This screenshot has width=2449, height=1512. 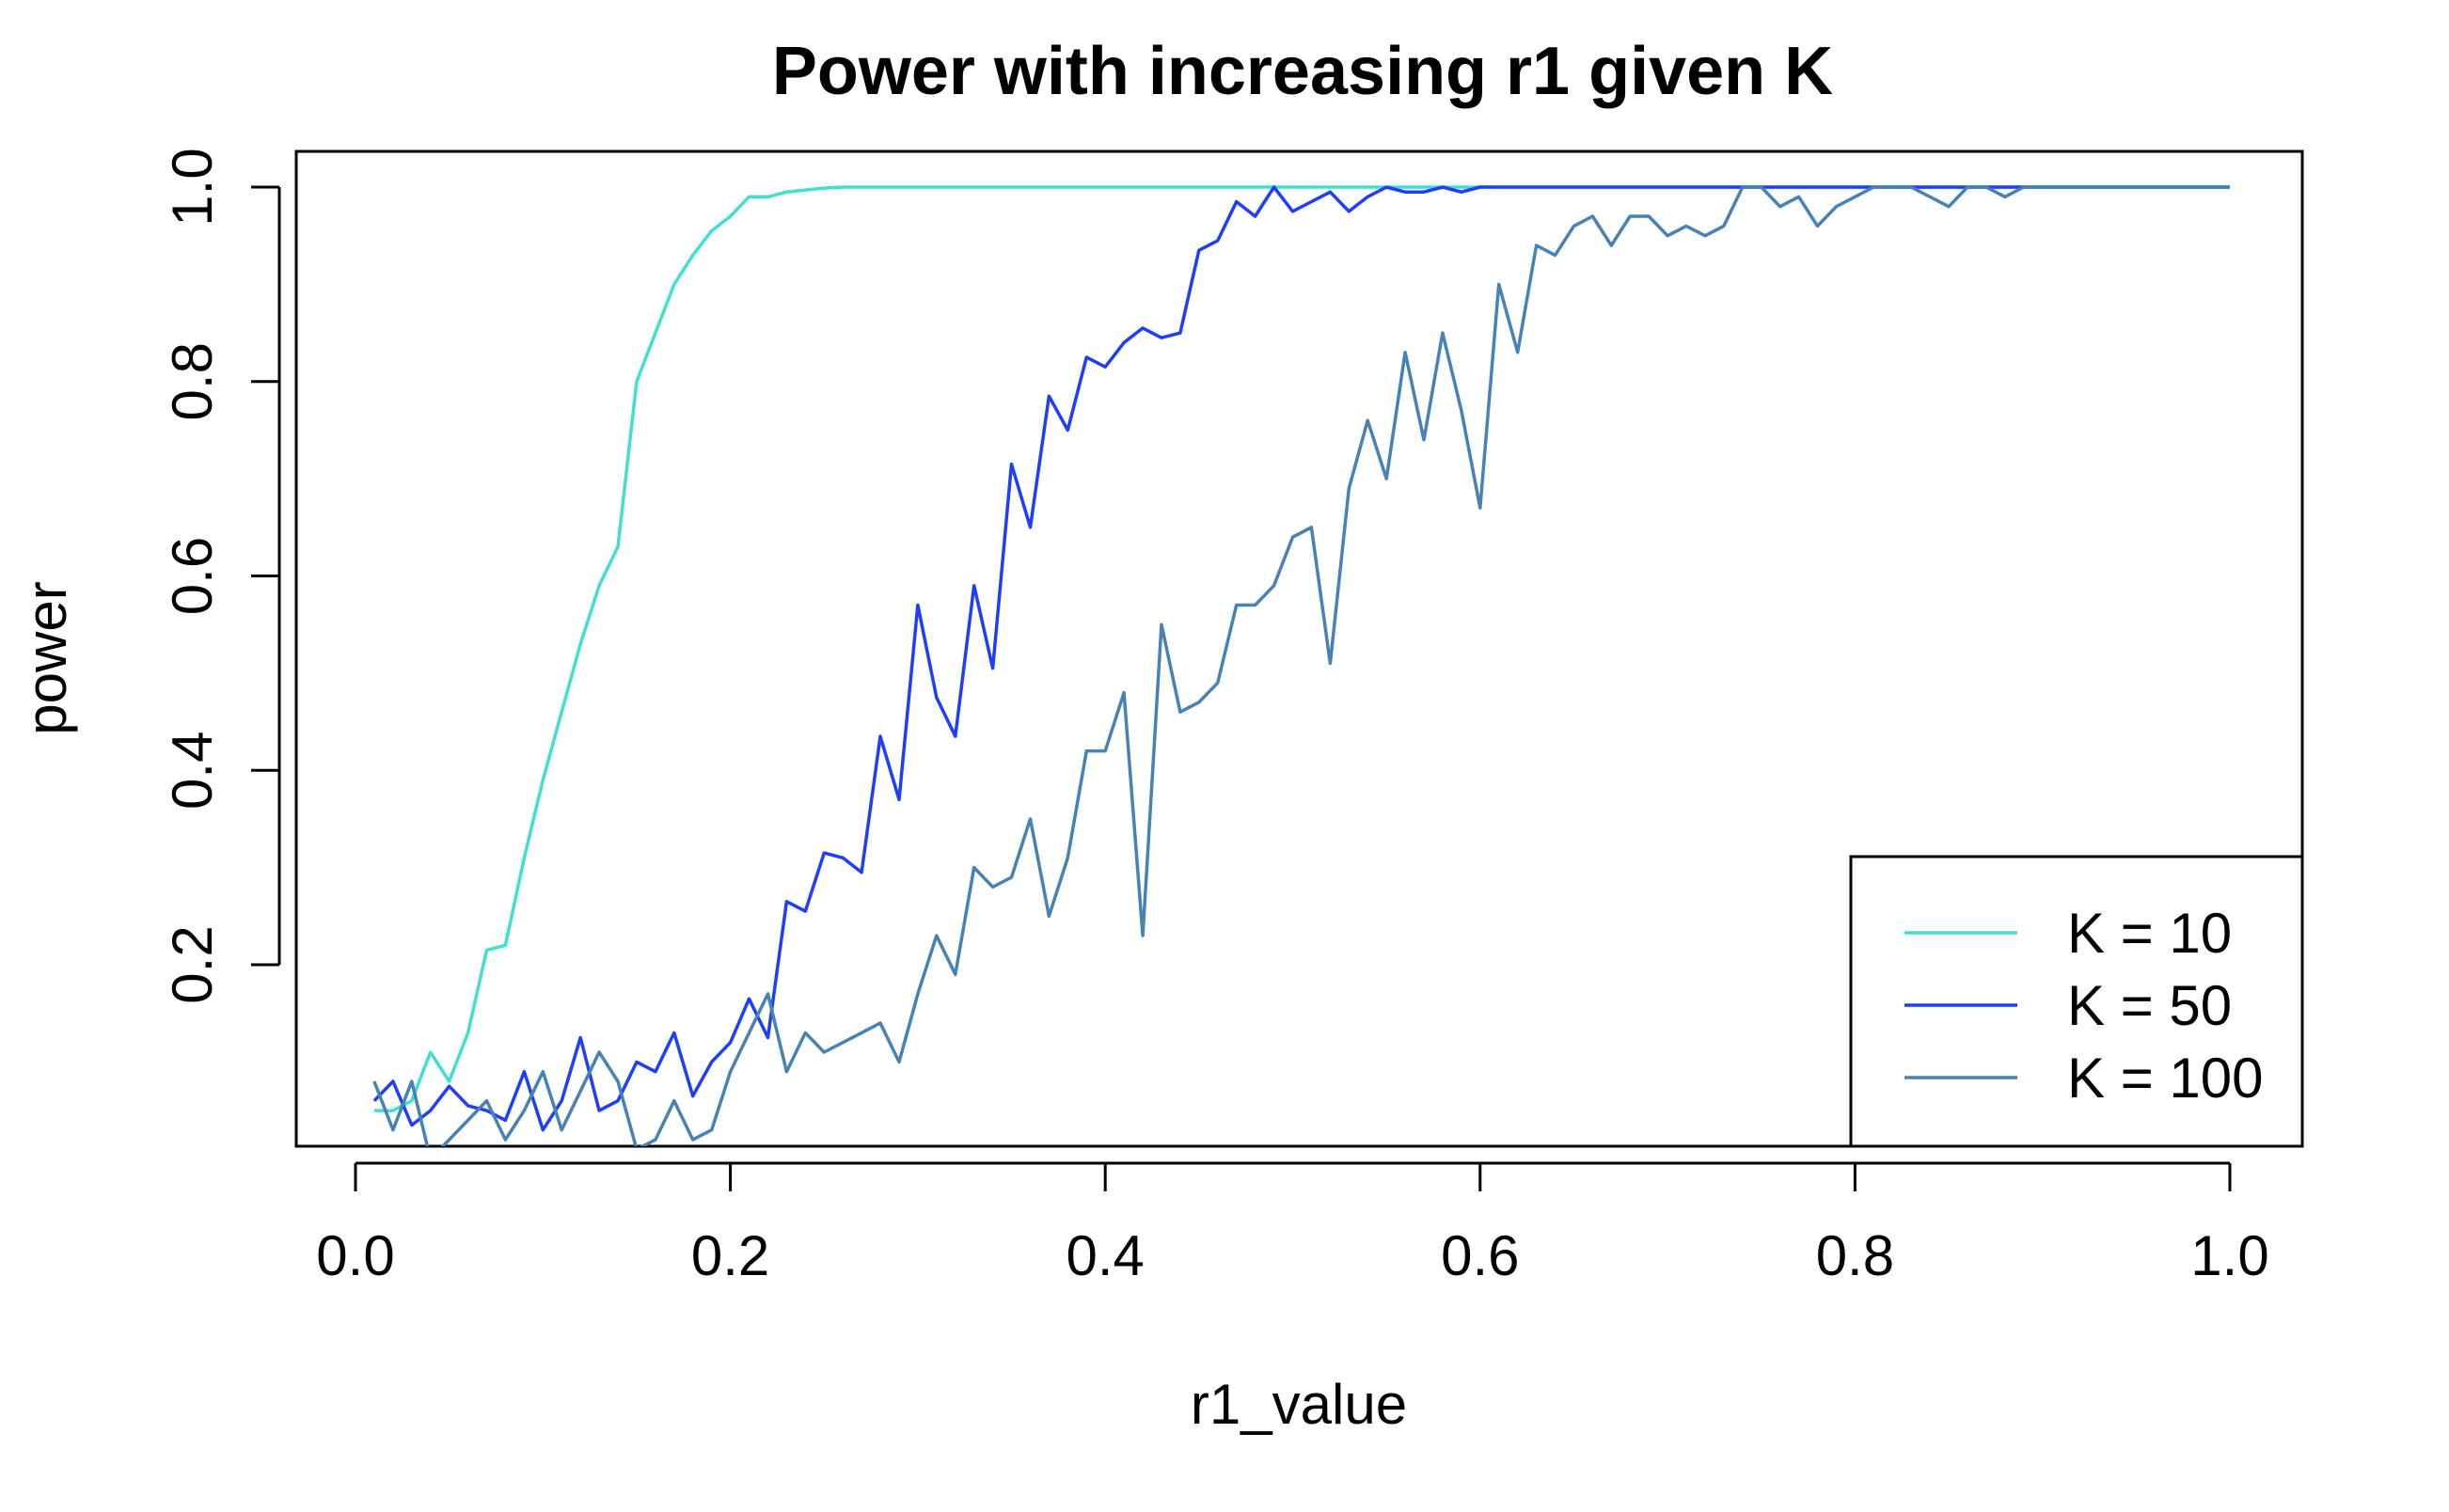 I want to click on y-axis: 0.2 0.4 0.6 0.8 1.0, so click(x=221, y=576).